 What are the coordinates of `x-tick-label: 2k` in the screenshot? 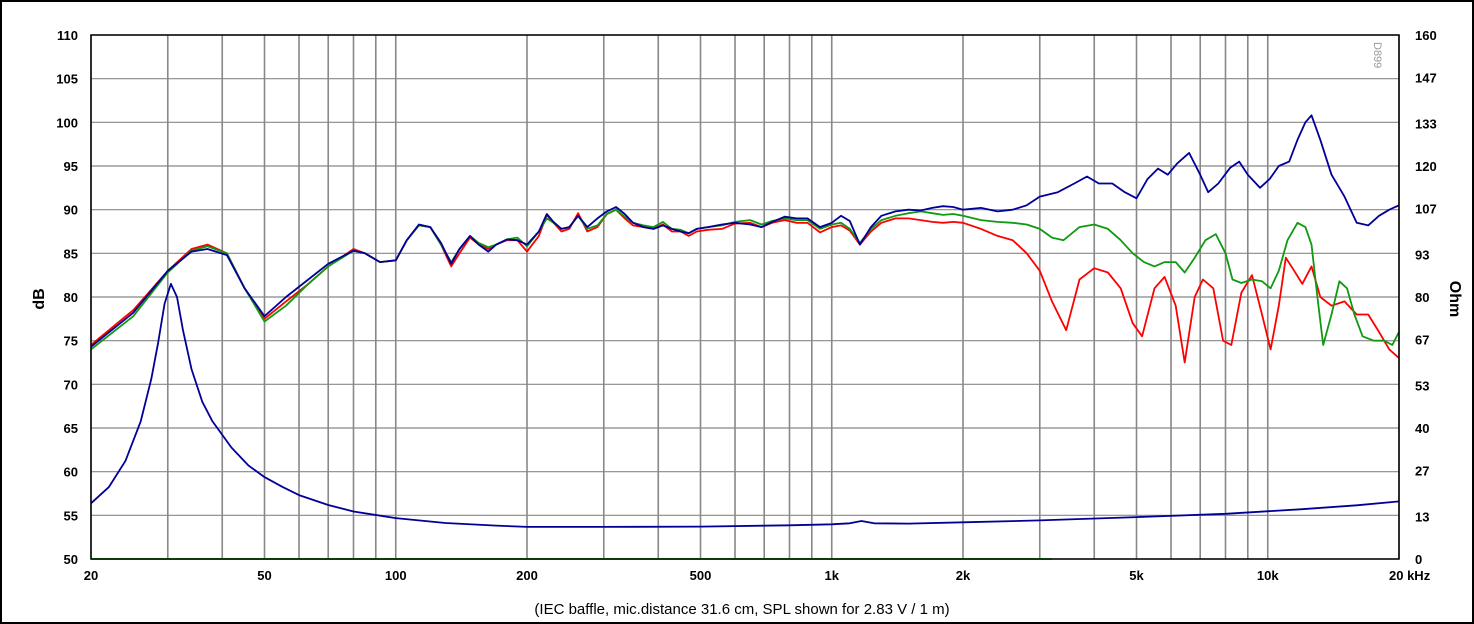 It's located at (963, 575).